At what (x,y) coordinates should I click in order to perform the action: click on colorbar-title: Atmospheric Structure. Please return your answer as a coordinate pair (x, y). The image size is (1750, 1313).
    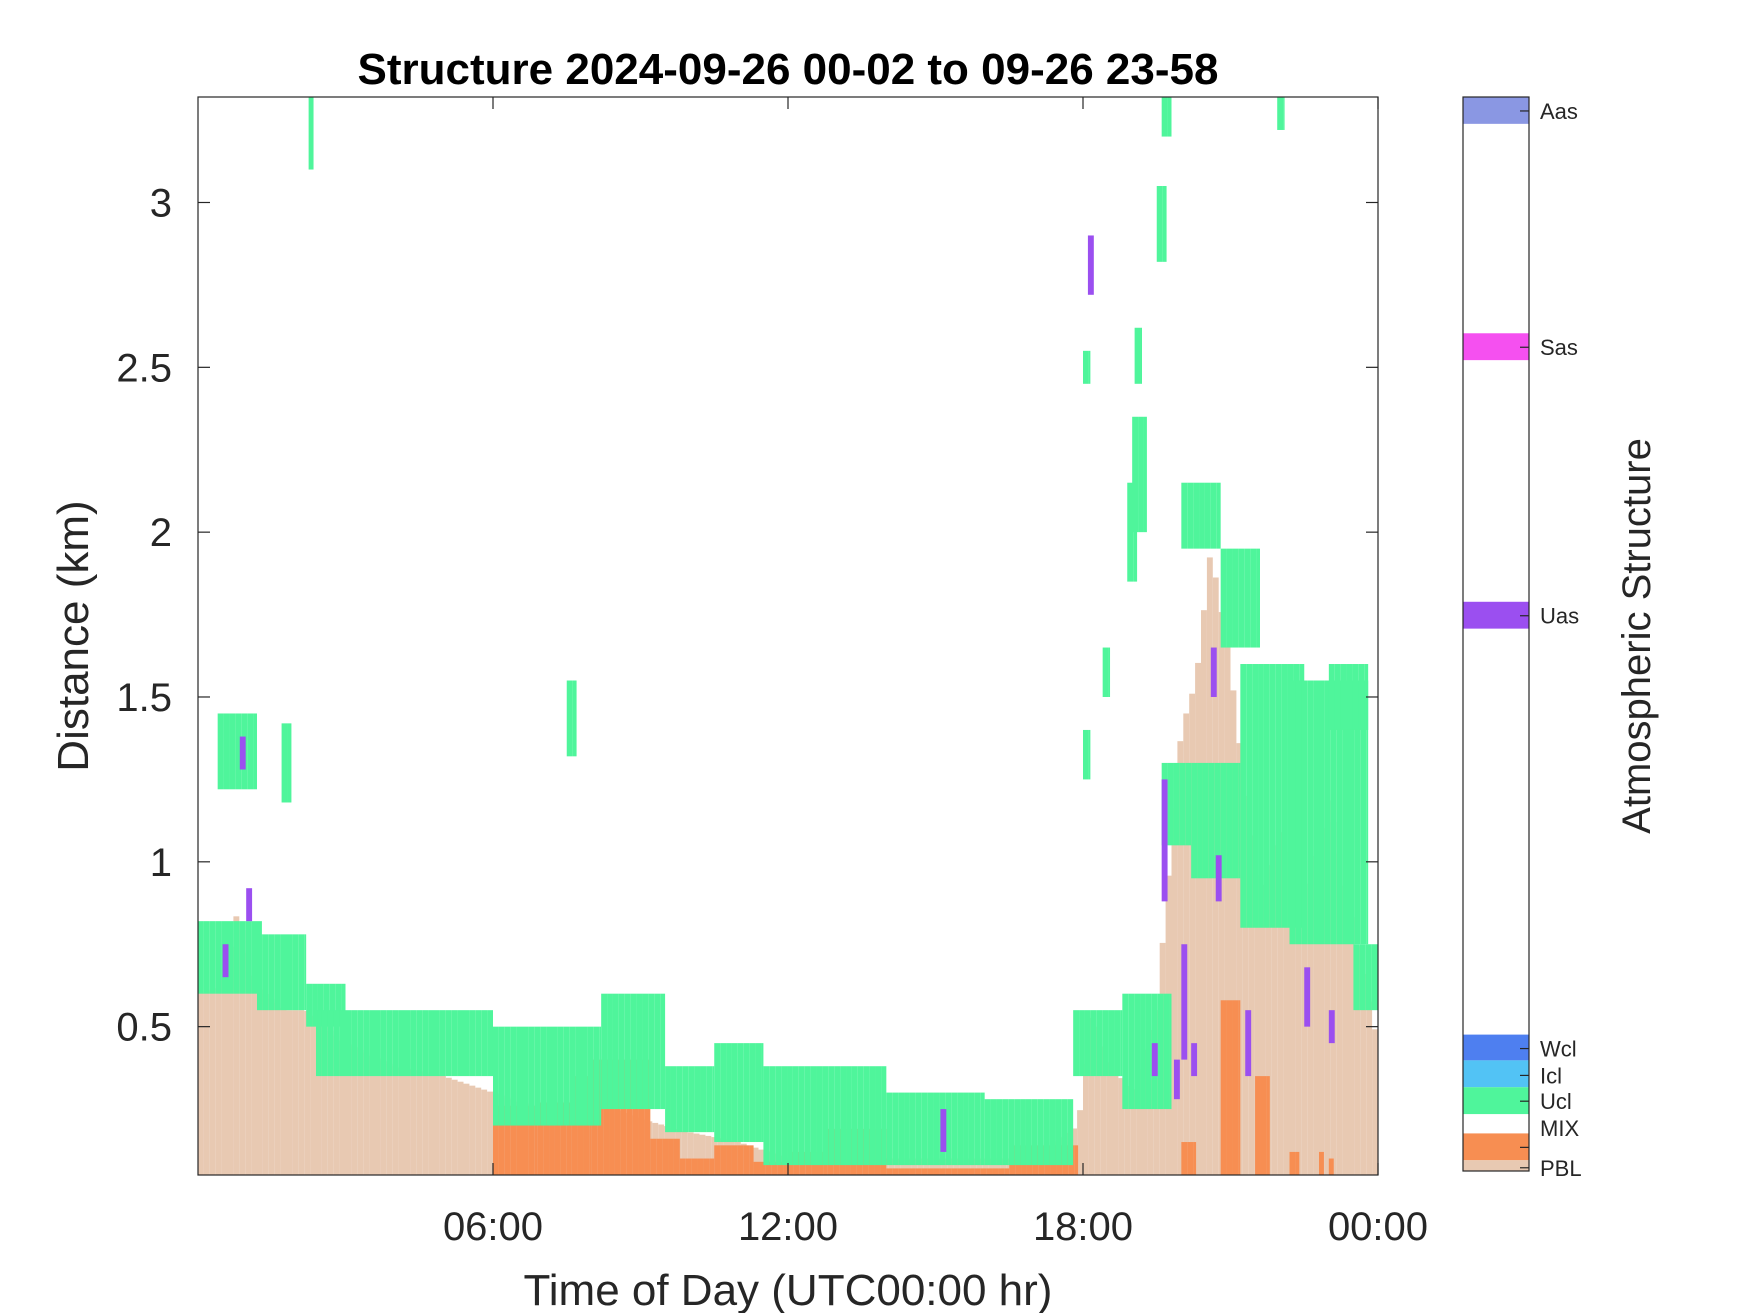
    Looking at the image, I should click on (1637, 636).